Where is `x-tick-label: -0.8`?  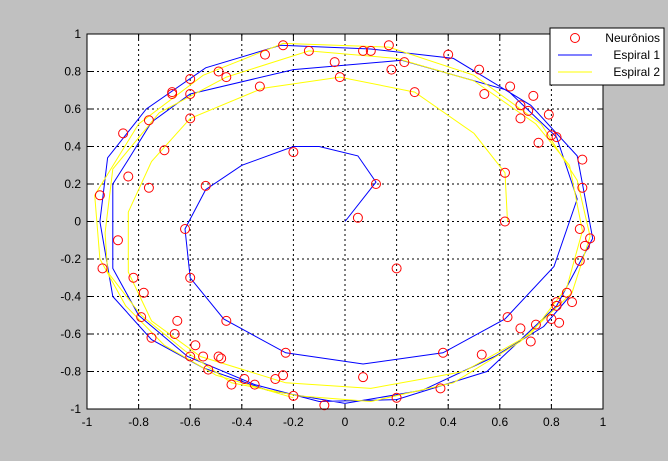
x-tick-label: -0.8 is located at coordinates (138, 422).